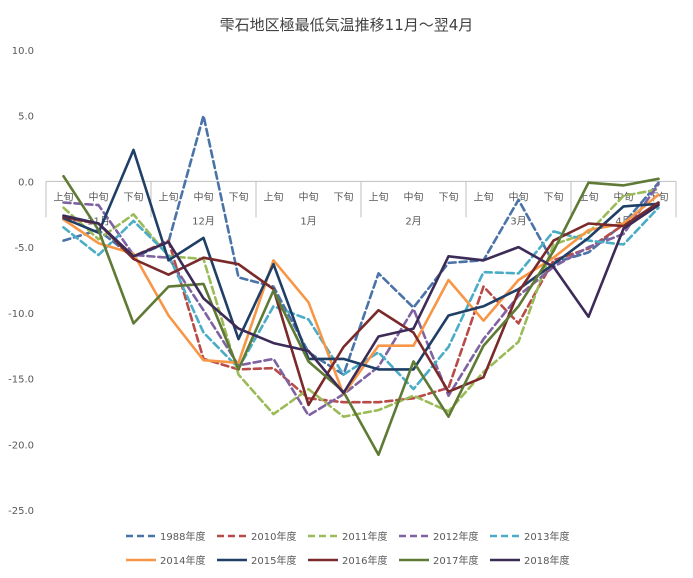  What do you see at coordinates (518, 221) in the screenshot?
I see `x-group-label: 3月` at bounding box center [518, 221].